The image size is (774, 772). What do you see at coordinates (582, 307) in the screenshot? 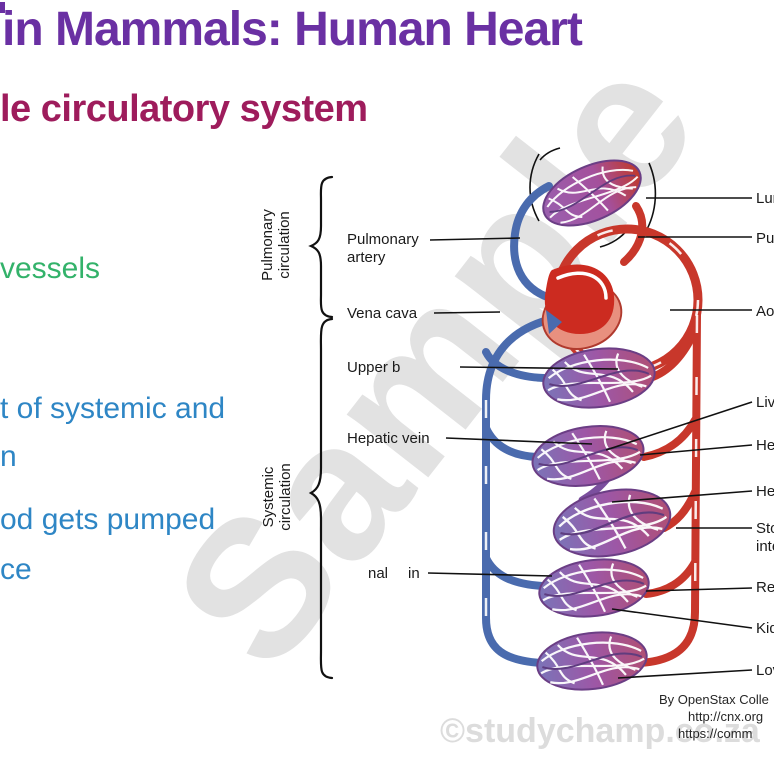
I see `heart` at bounding box center [582, 307].